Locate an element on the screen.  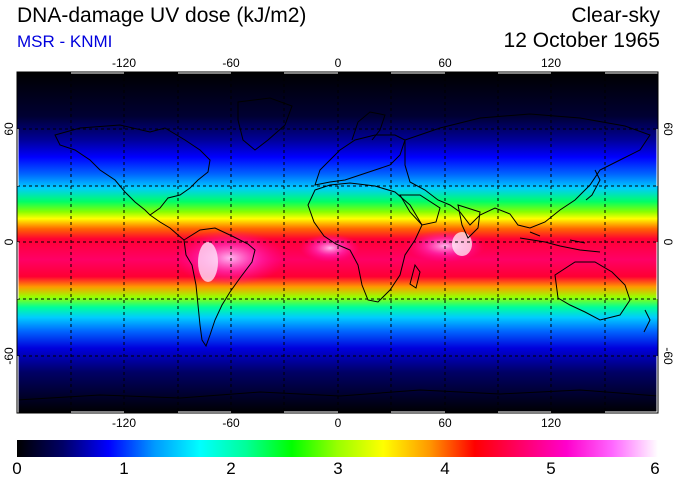
colorbar-label-4: 4 is located at coordinates (445, 468).